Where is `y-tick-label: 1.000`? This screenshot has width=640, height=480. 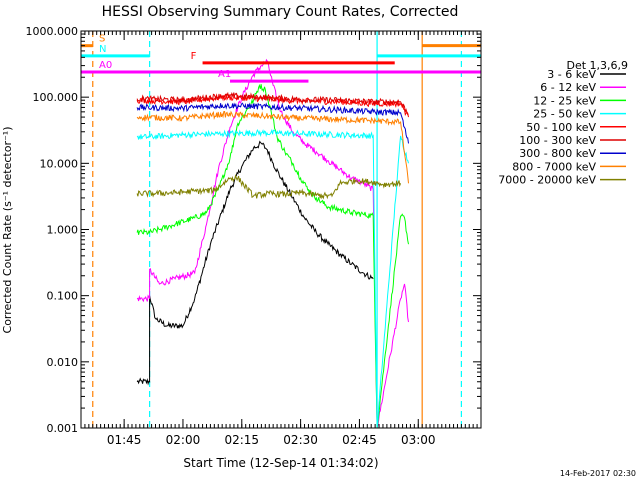 y-tick-label: 1.000 is located at coordinates (63, 230).